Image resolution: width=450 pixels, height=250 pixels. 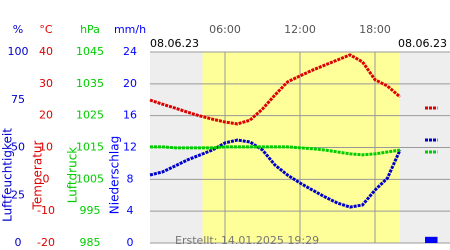 What do you see at coordinates (130, 29) in the screenshot?
I see `axis-unit: mm/h` at bounding box center [130, 29].